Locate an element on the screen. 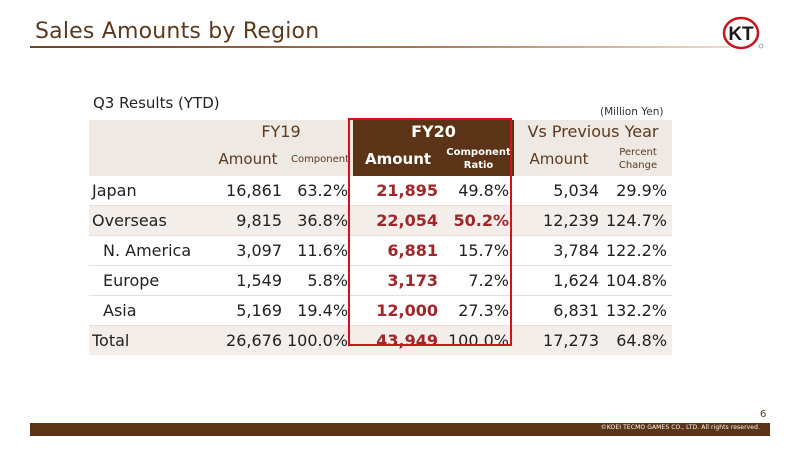 The image size is (800, 450). fy19-amount: 1,549 is located at coordinates (248, 281).